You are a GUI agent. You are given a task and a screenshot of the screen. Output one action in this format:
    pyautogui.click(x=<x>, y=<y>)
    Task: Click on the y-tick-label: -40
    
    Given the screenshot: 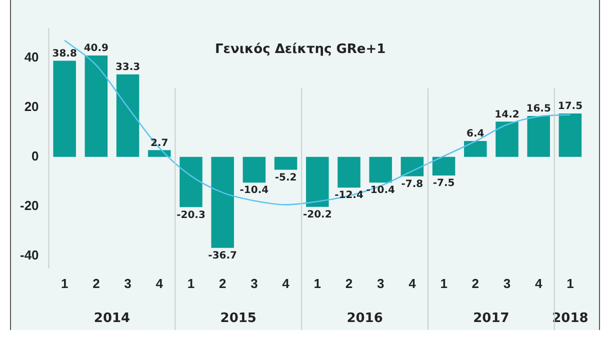 What is the action you would take?
    pyautogui.click(x=29, y=255)
    